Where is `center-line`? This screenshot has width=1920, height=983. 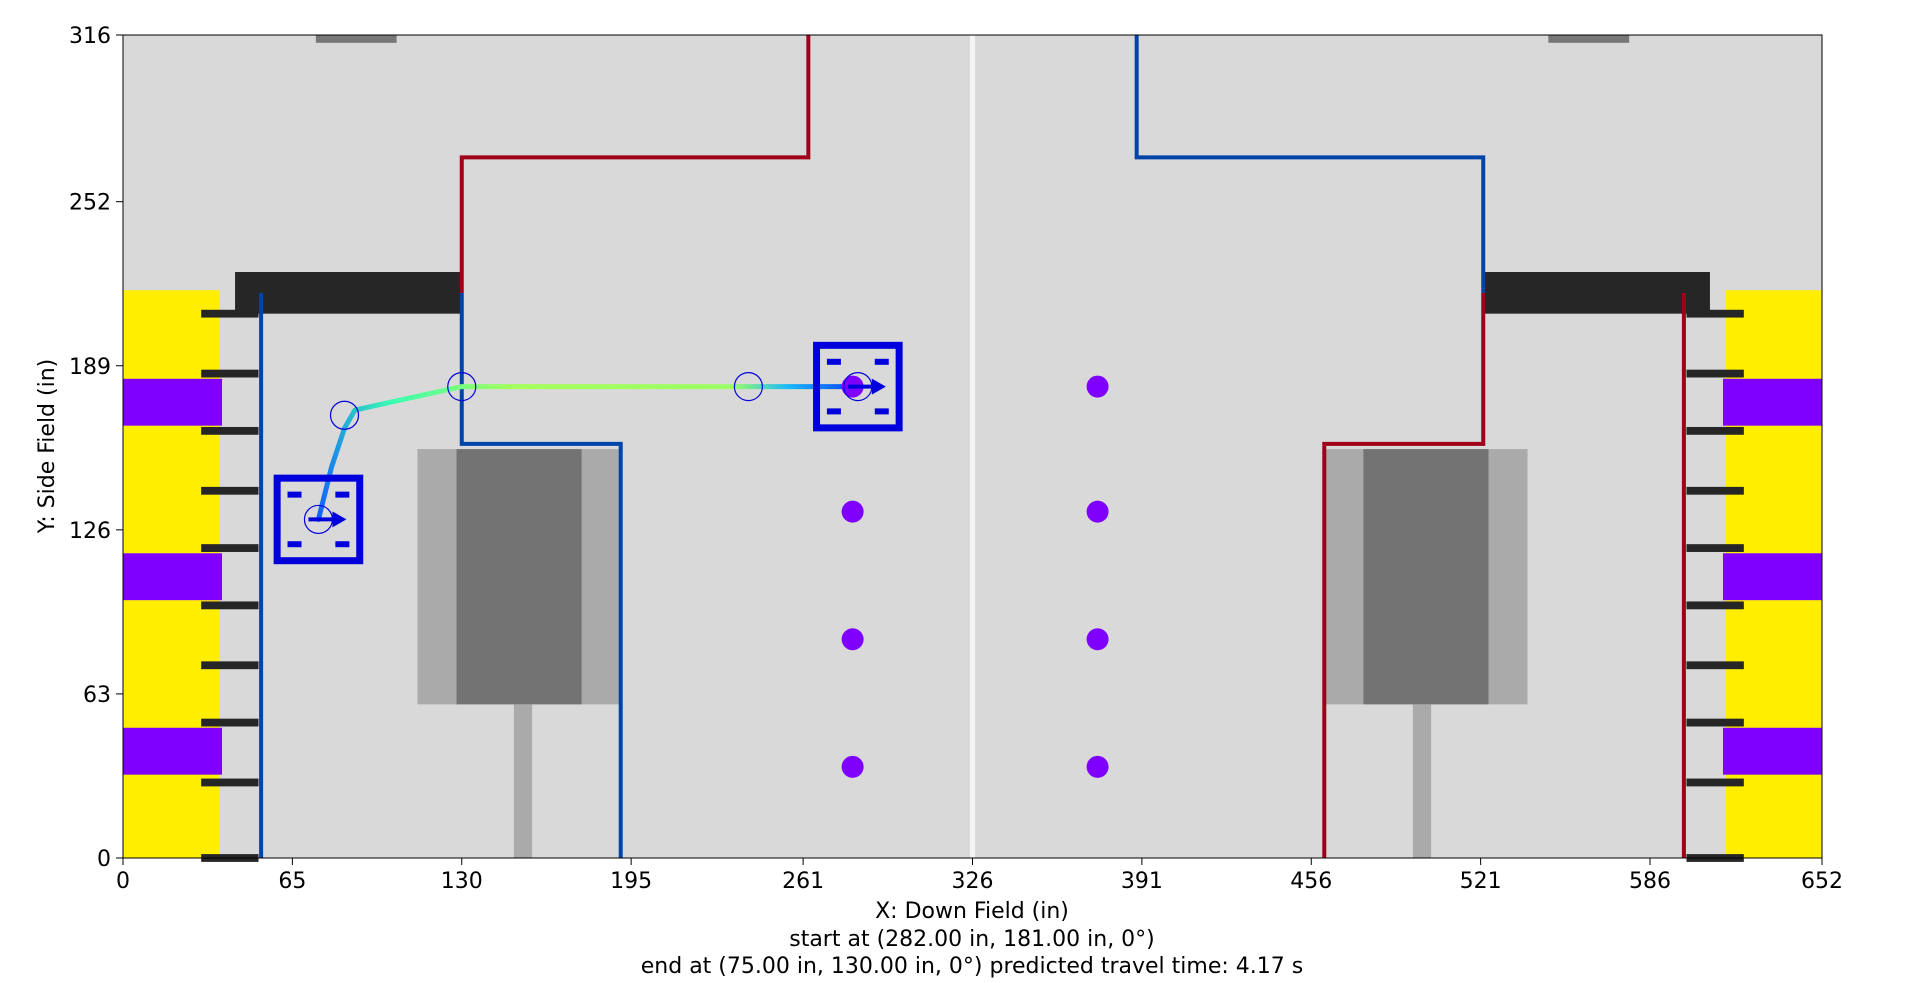 center-line is located at coordinates (972, 446).